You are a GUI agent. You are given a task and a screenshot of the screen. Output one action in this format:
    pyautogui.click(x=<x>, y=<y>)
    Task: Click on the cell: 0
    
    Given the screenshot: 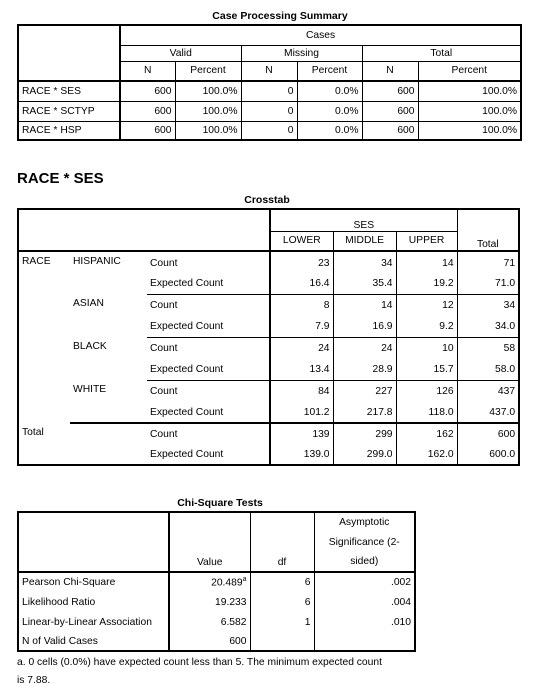 What is the action you would take?
    pyautogui.click(x=269, y=111)
    